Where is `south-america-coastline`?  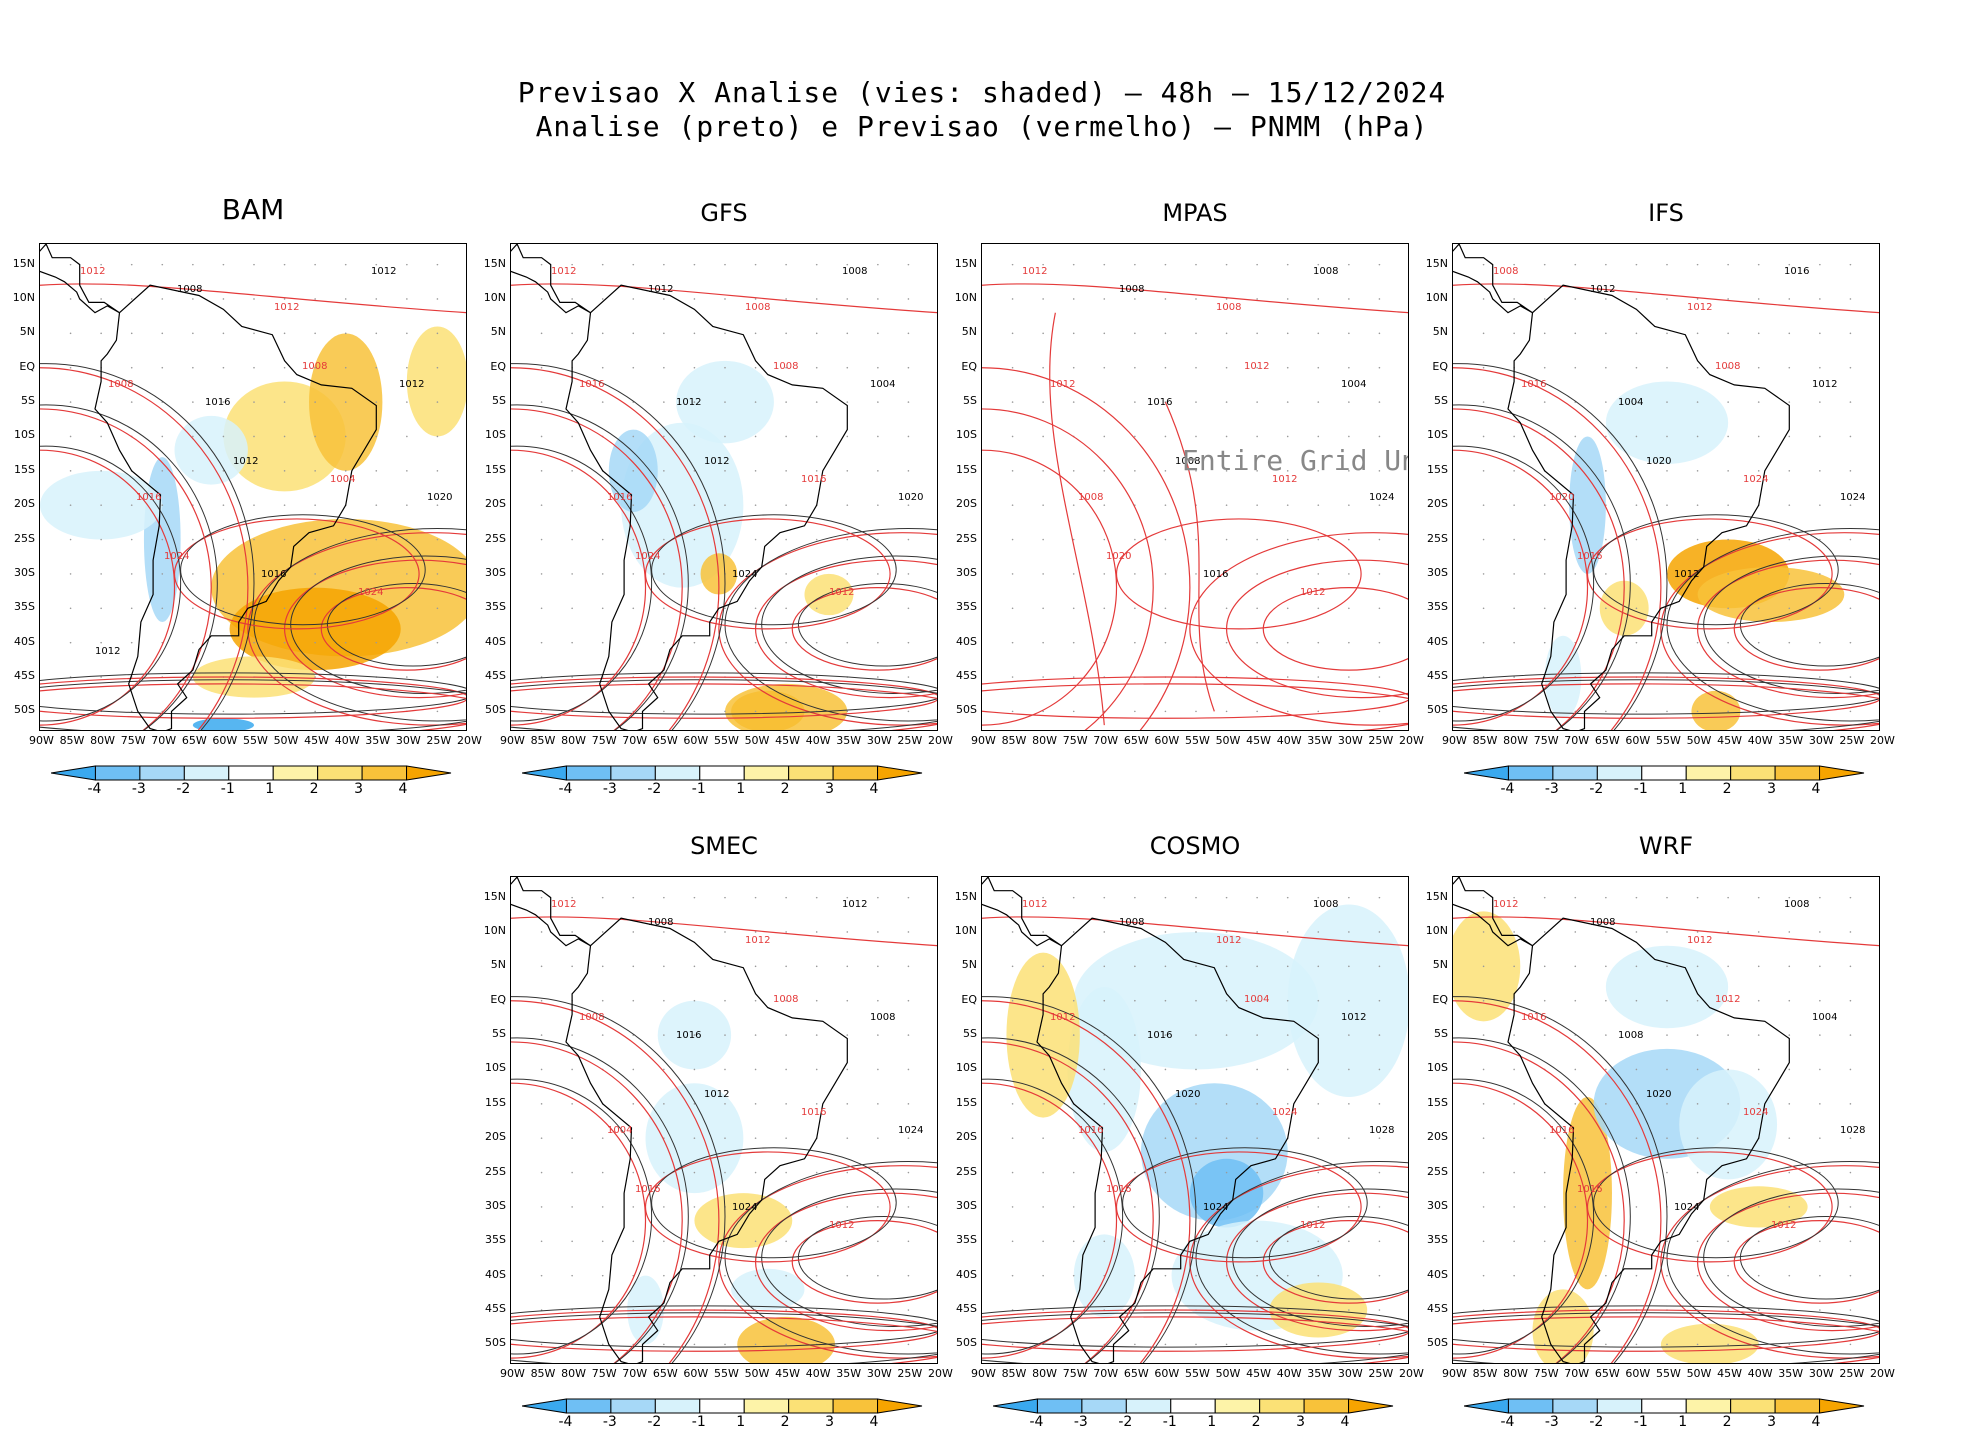 south-america-coastline is located at coordinates (235, 507).